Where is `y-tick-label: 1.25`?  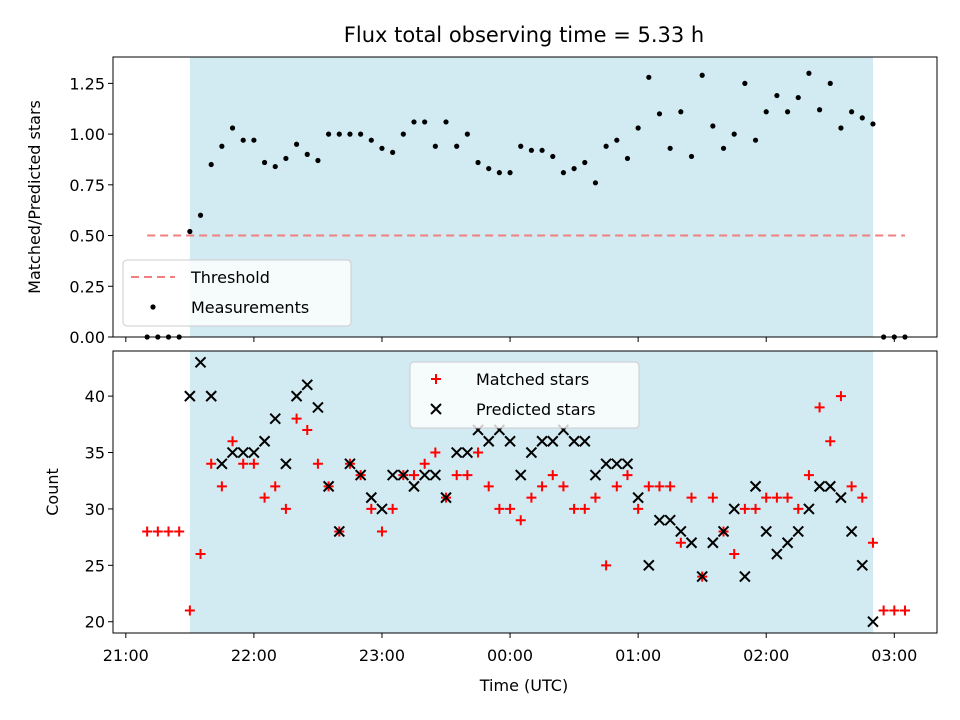
y-tick-label: 1.25 is located at coordinates (87, 83).